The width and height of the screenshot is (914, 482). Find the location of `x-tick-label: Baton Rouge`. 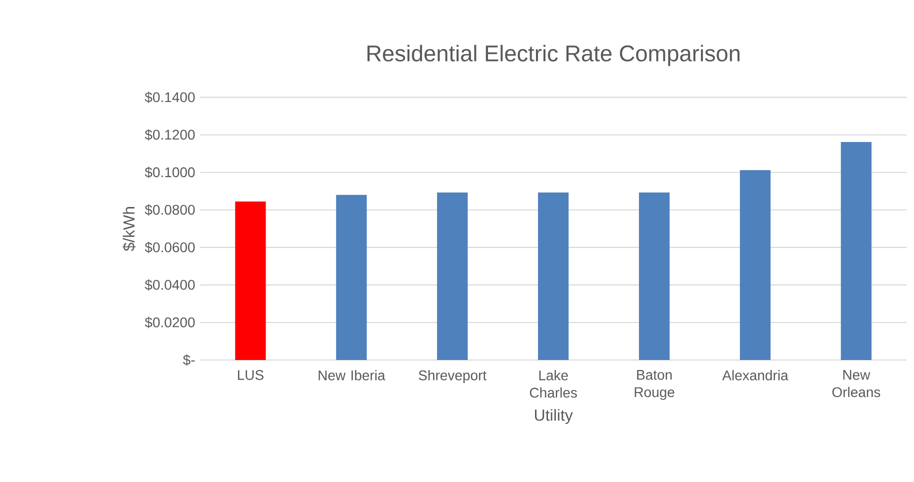

x-tick-label: Baton Rouge is located at coordinates (654, 385).